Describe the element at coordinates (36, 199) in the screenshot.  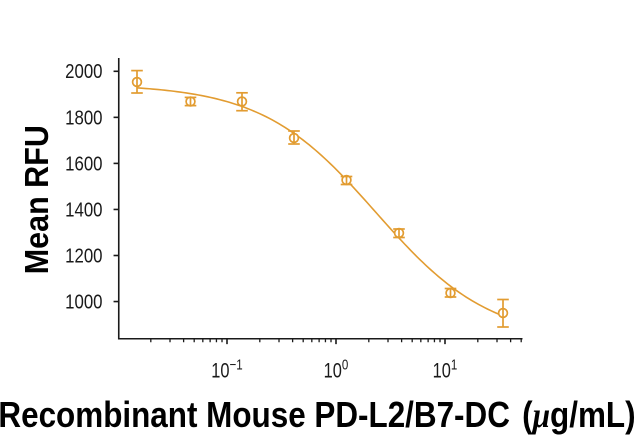
I see `svg-text: Mean RFU` at that location.